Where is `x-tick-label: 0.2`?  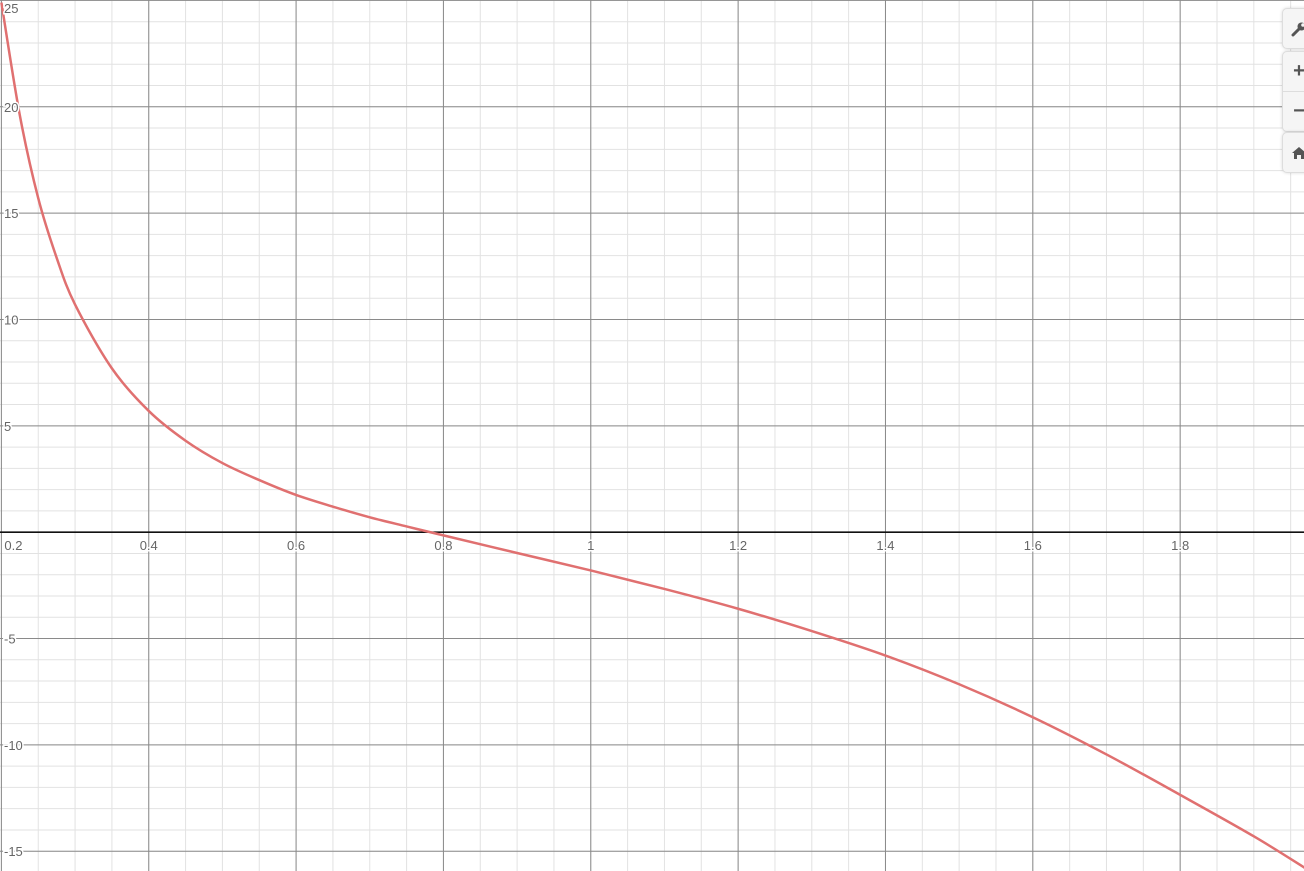 x-tick-label: 0.2 is located at coordinates (13, 545).